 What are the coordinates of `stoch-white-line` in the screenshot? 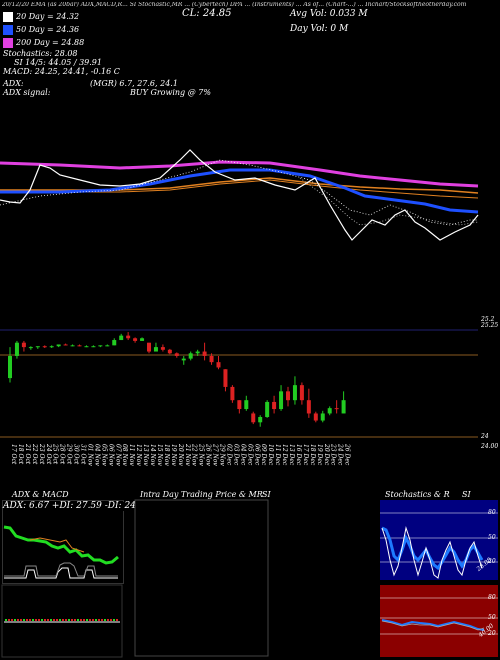 It's located at (432, 552).